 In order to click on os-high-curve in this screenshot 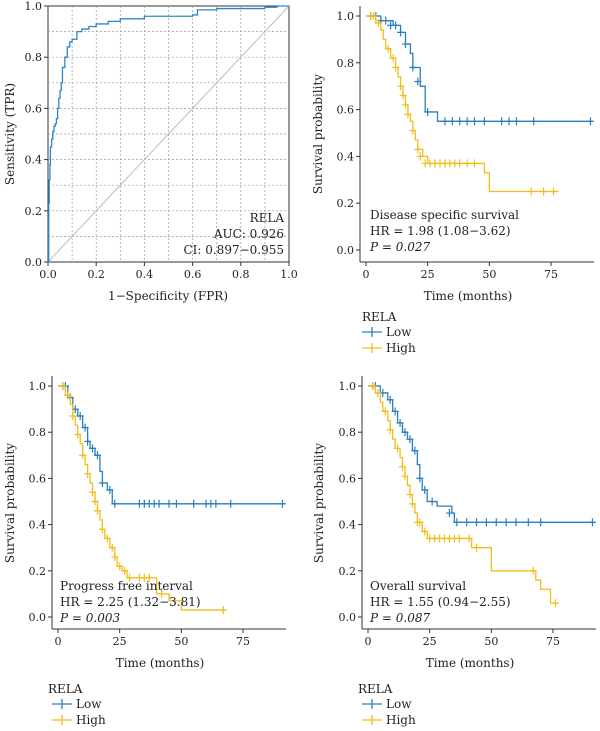, I will do `click(463, 494)`.